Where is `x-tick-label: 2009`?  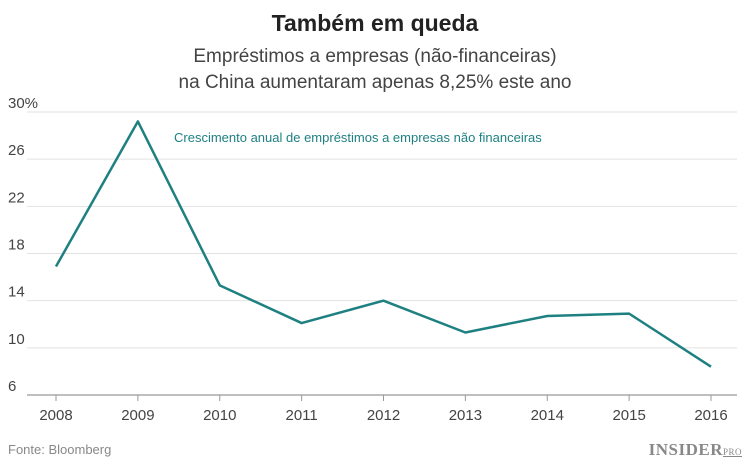 x-tick-label: 2009 is located at coordinates (137, 415).